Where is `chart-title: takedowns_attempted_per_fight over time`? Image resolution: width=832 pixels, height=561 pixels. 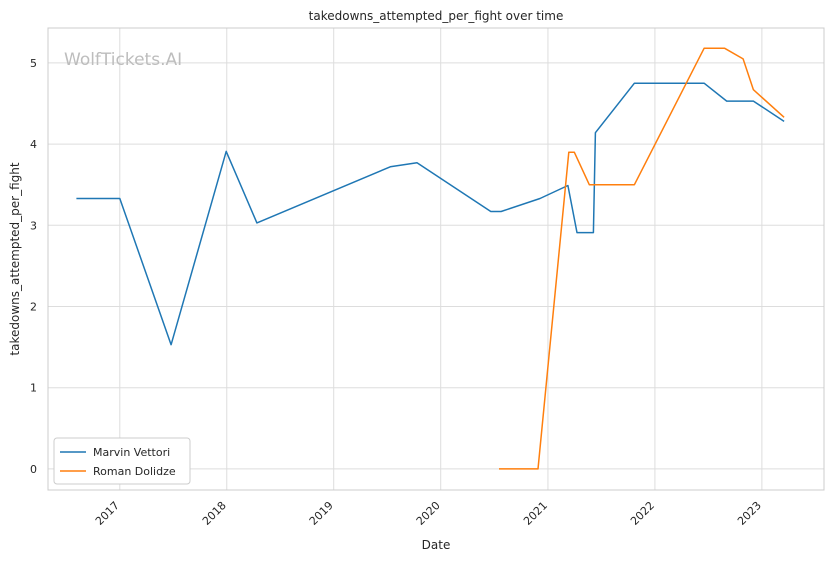
chart-title: takedowns_attempted_per_fight over time is located at coordinates (436, 16).